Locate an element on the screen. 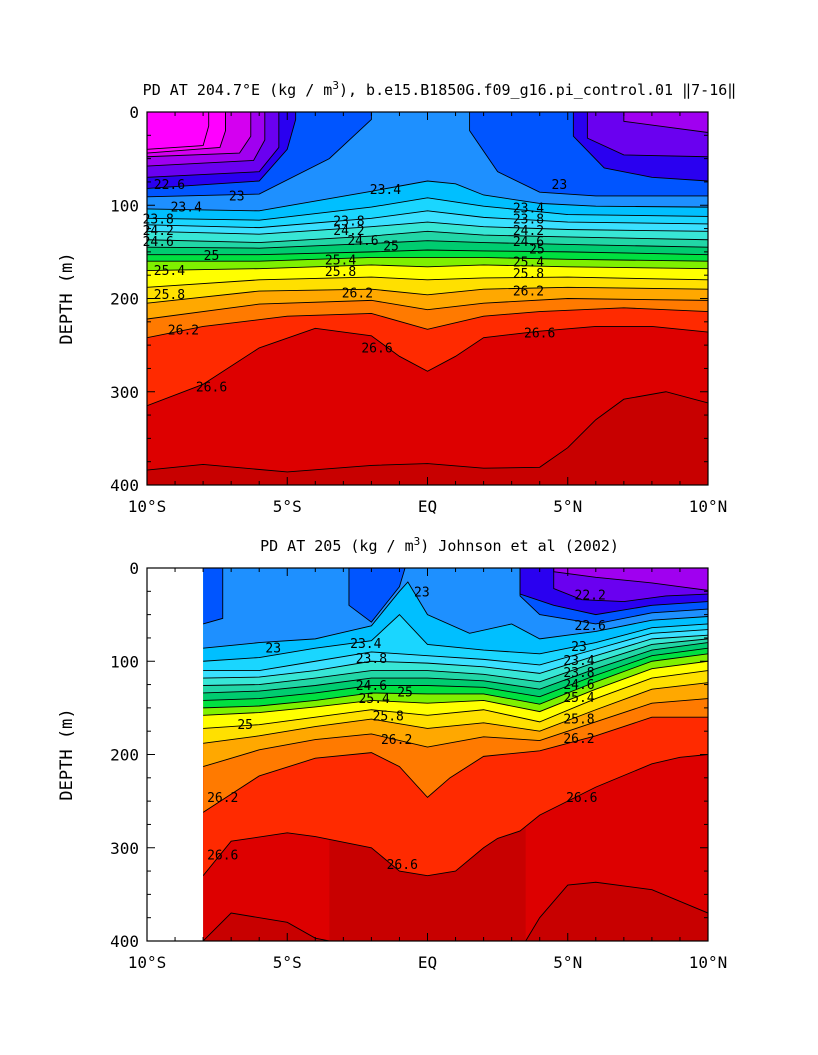 This screenshot has width=818, height=1055. fill-above-22.6 is located at coordinates (427, 150).